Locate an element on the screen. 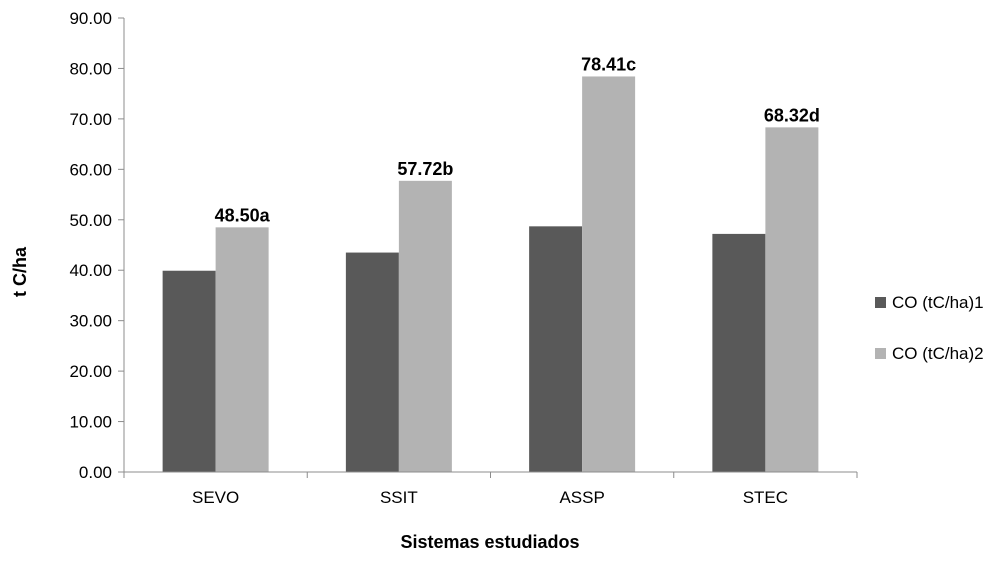 The height and width of the screenshot is (562, 1007). y-tick-label: 50.00 is located at coordinates (90, 220).